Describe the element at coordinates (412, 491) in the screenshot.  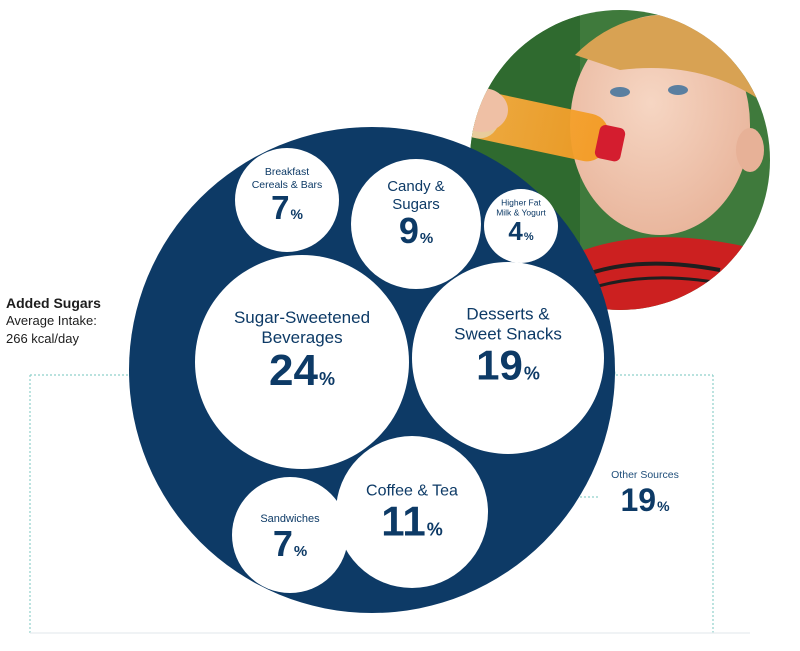
I see `bubble-coffee-tea-label: Coffee & Tea` at that location.